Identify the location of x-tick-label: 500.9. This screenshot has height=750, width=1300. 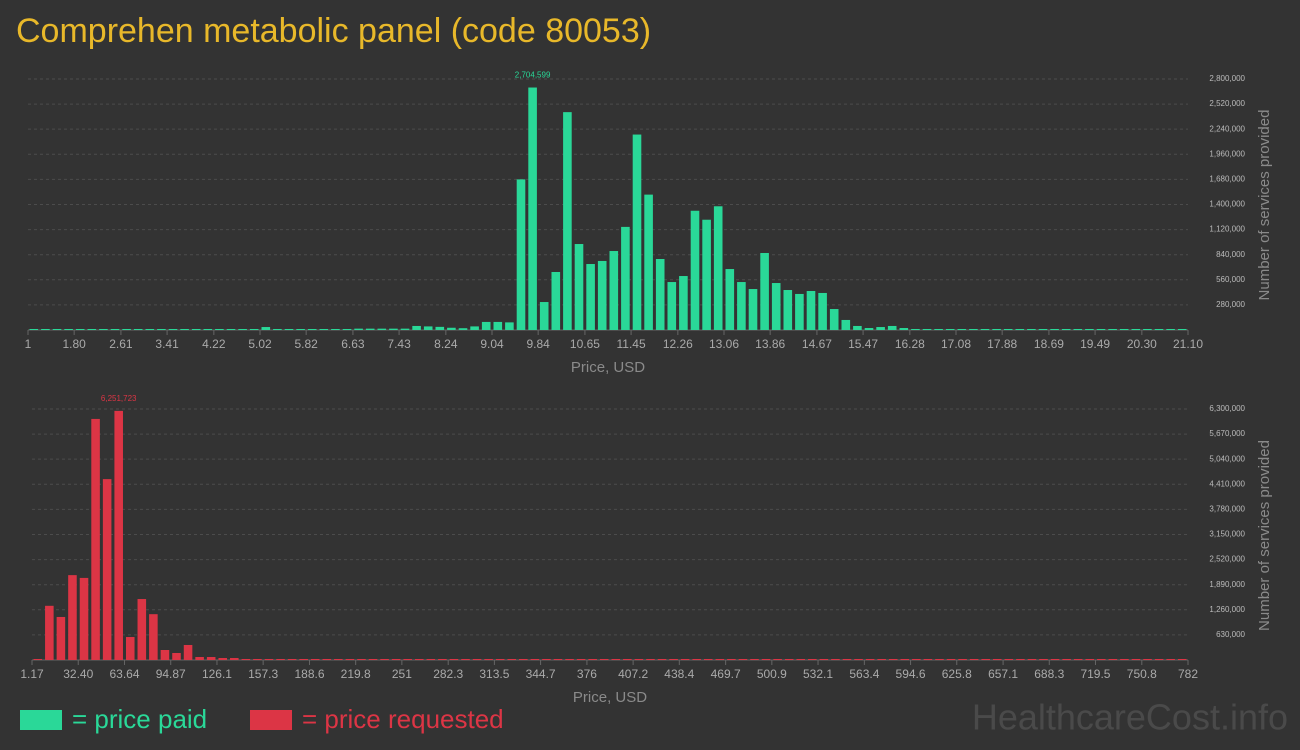
(772, 674).